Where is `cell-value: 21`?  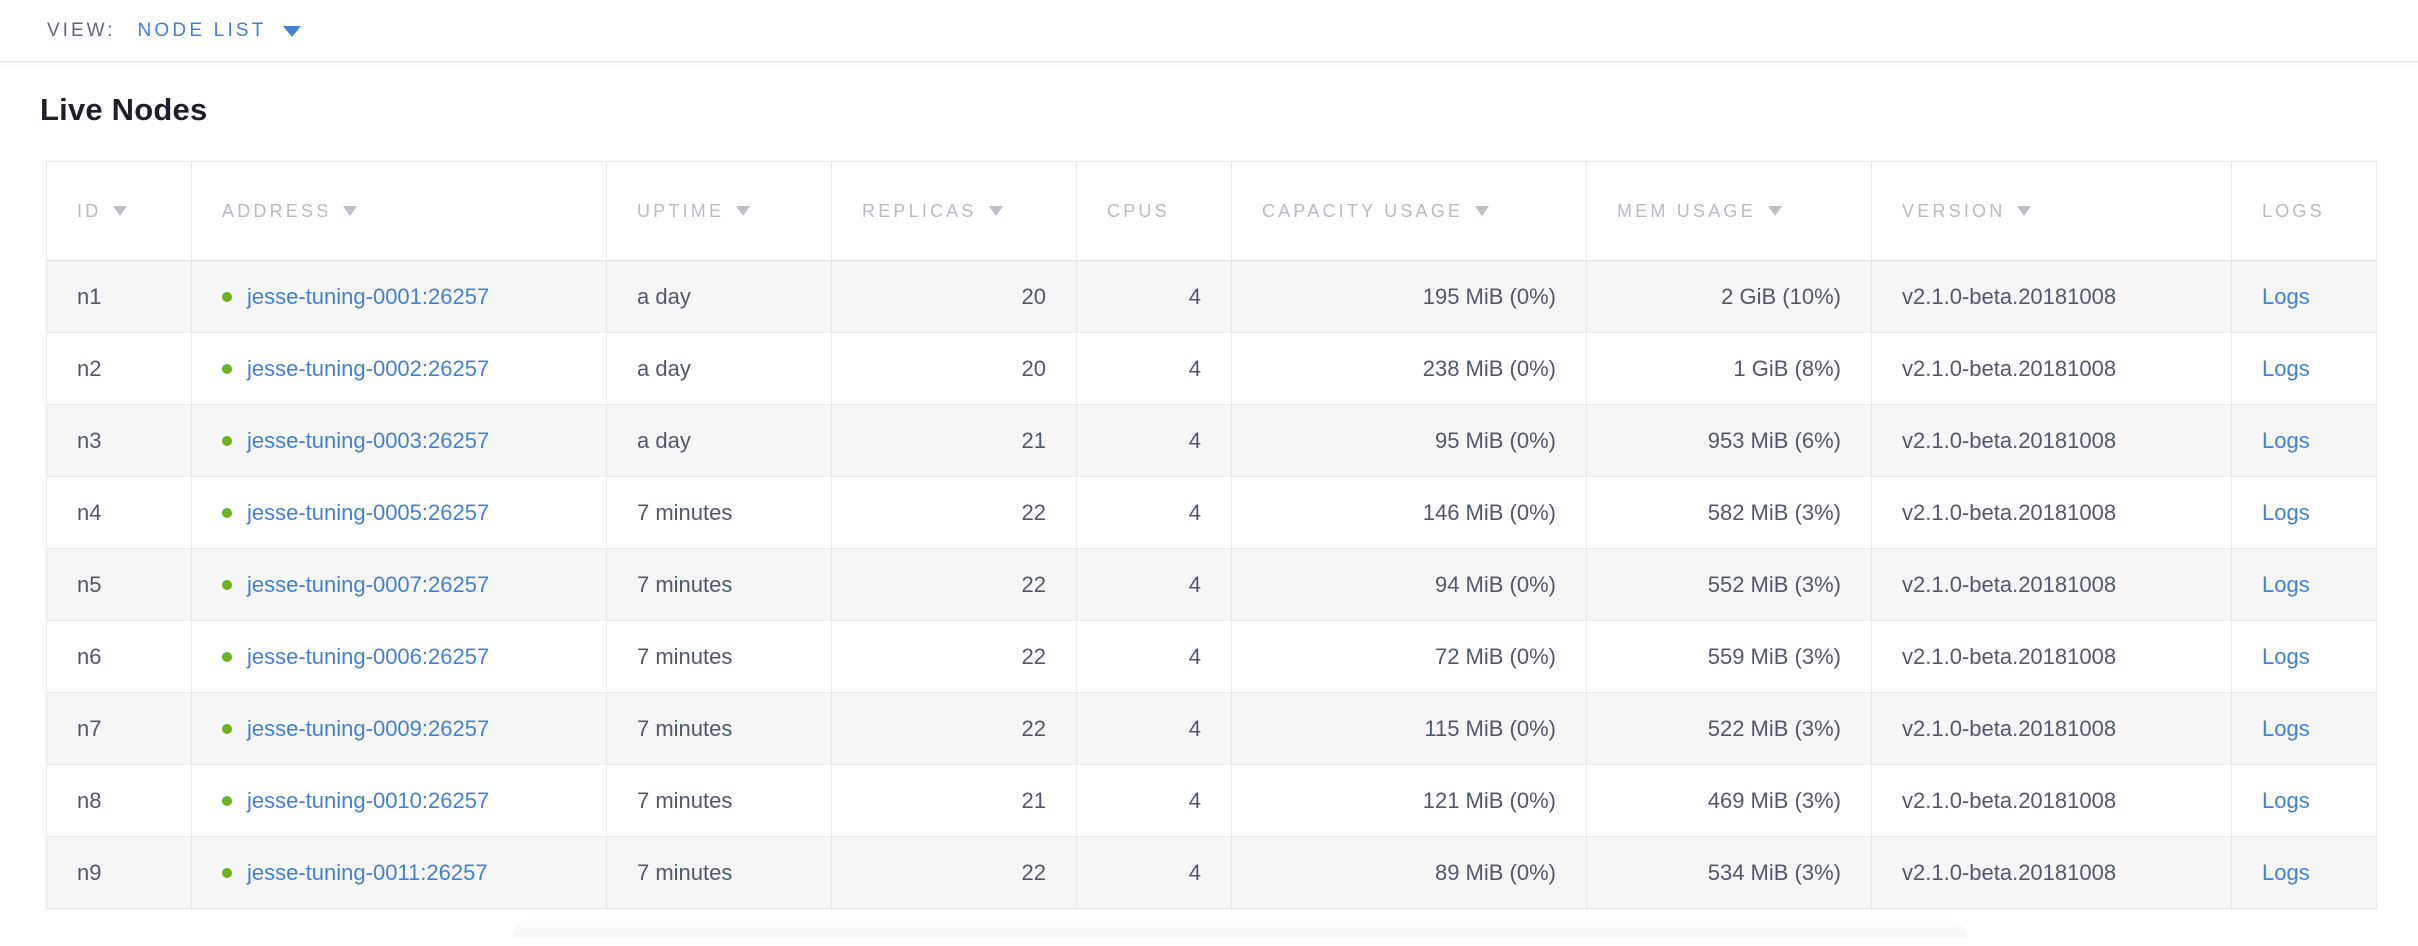 cell-value: 21 is located at coordinates (1033, 800).